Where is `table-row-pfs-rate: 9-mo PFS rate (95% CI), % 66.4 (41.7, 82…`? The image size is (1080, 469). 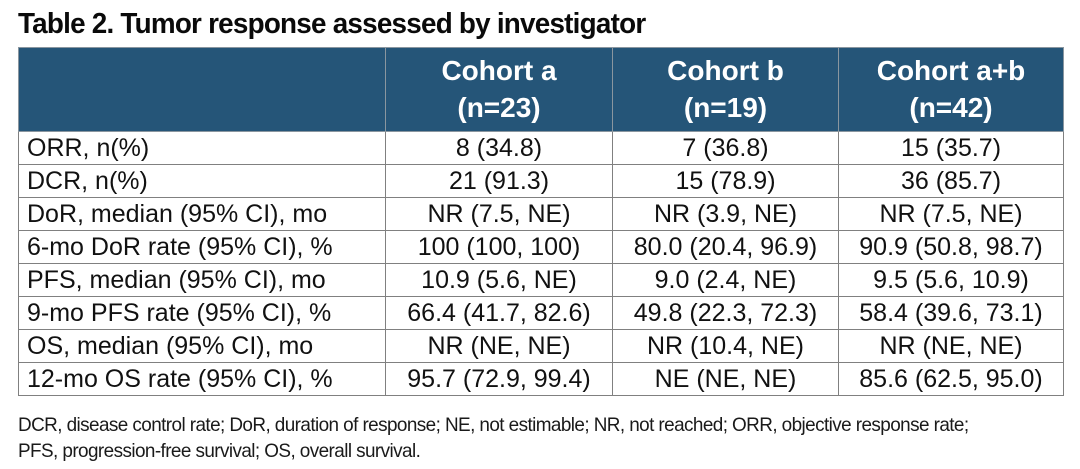
table-row-pfs-rate: 9-mo PFS rate (95% CI), % 66.4 (41.7, 82… is located at coordinates (541, 313).